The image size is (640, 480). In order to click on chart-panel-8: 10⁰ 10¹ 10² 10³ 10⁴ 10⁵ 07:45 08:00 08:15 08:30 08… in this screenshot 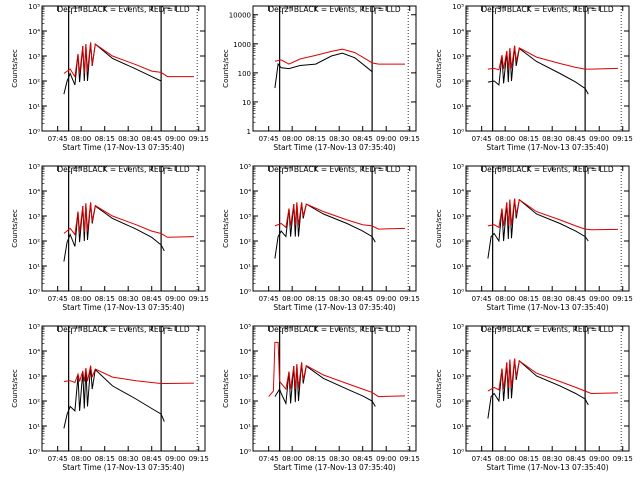, I will do `click(321, 397)`.